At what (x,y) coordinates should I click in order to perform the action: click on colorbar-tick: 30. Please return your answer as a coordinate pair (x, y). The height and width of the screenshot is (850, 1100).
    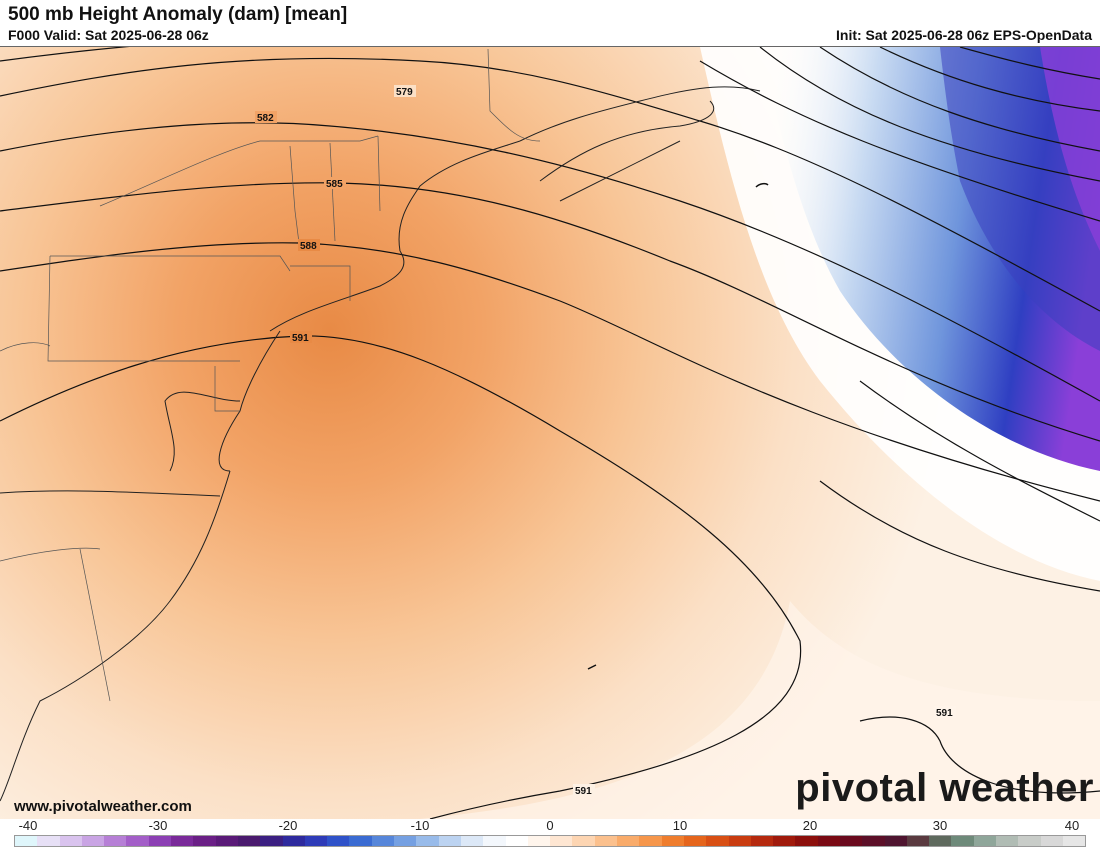
    Looking at the image, I should click on (940, 825).